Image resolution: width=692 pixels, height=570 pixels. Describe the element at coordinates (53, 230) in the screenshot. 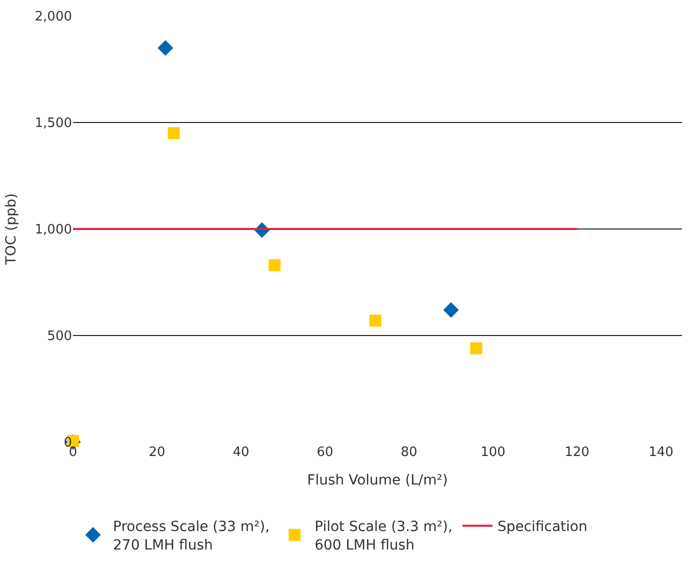

I see `y-tick-label: 1,000` at that location.